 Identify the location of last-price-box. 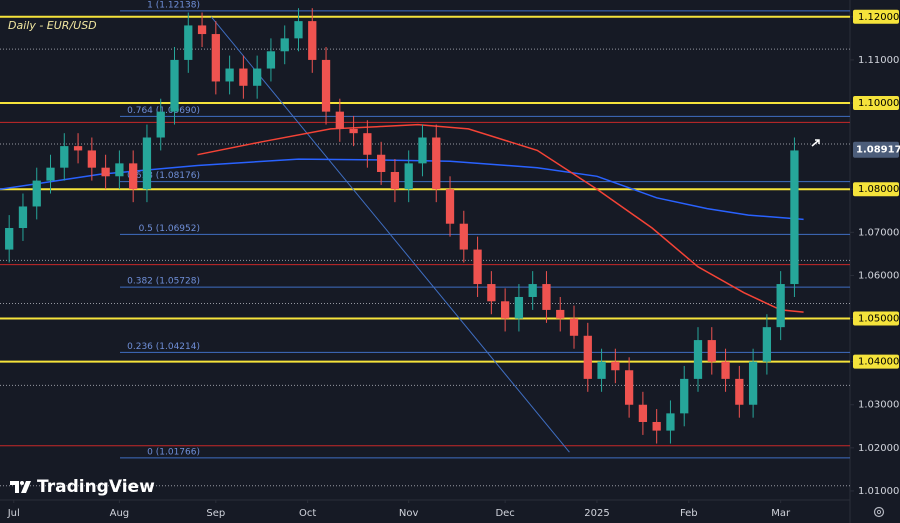
(876, 149).